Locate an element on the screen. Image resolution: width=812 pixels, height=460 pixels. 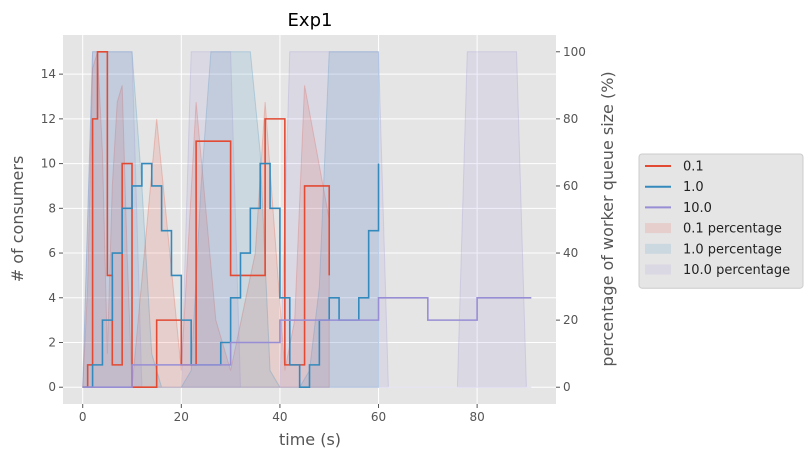
x-tick-label: 80 is located at coordinates (476, 417).